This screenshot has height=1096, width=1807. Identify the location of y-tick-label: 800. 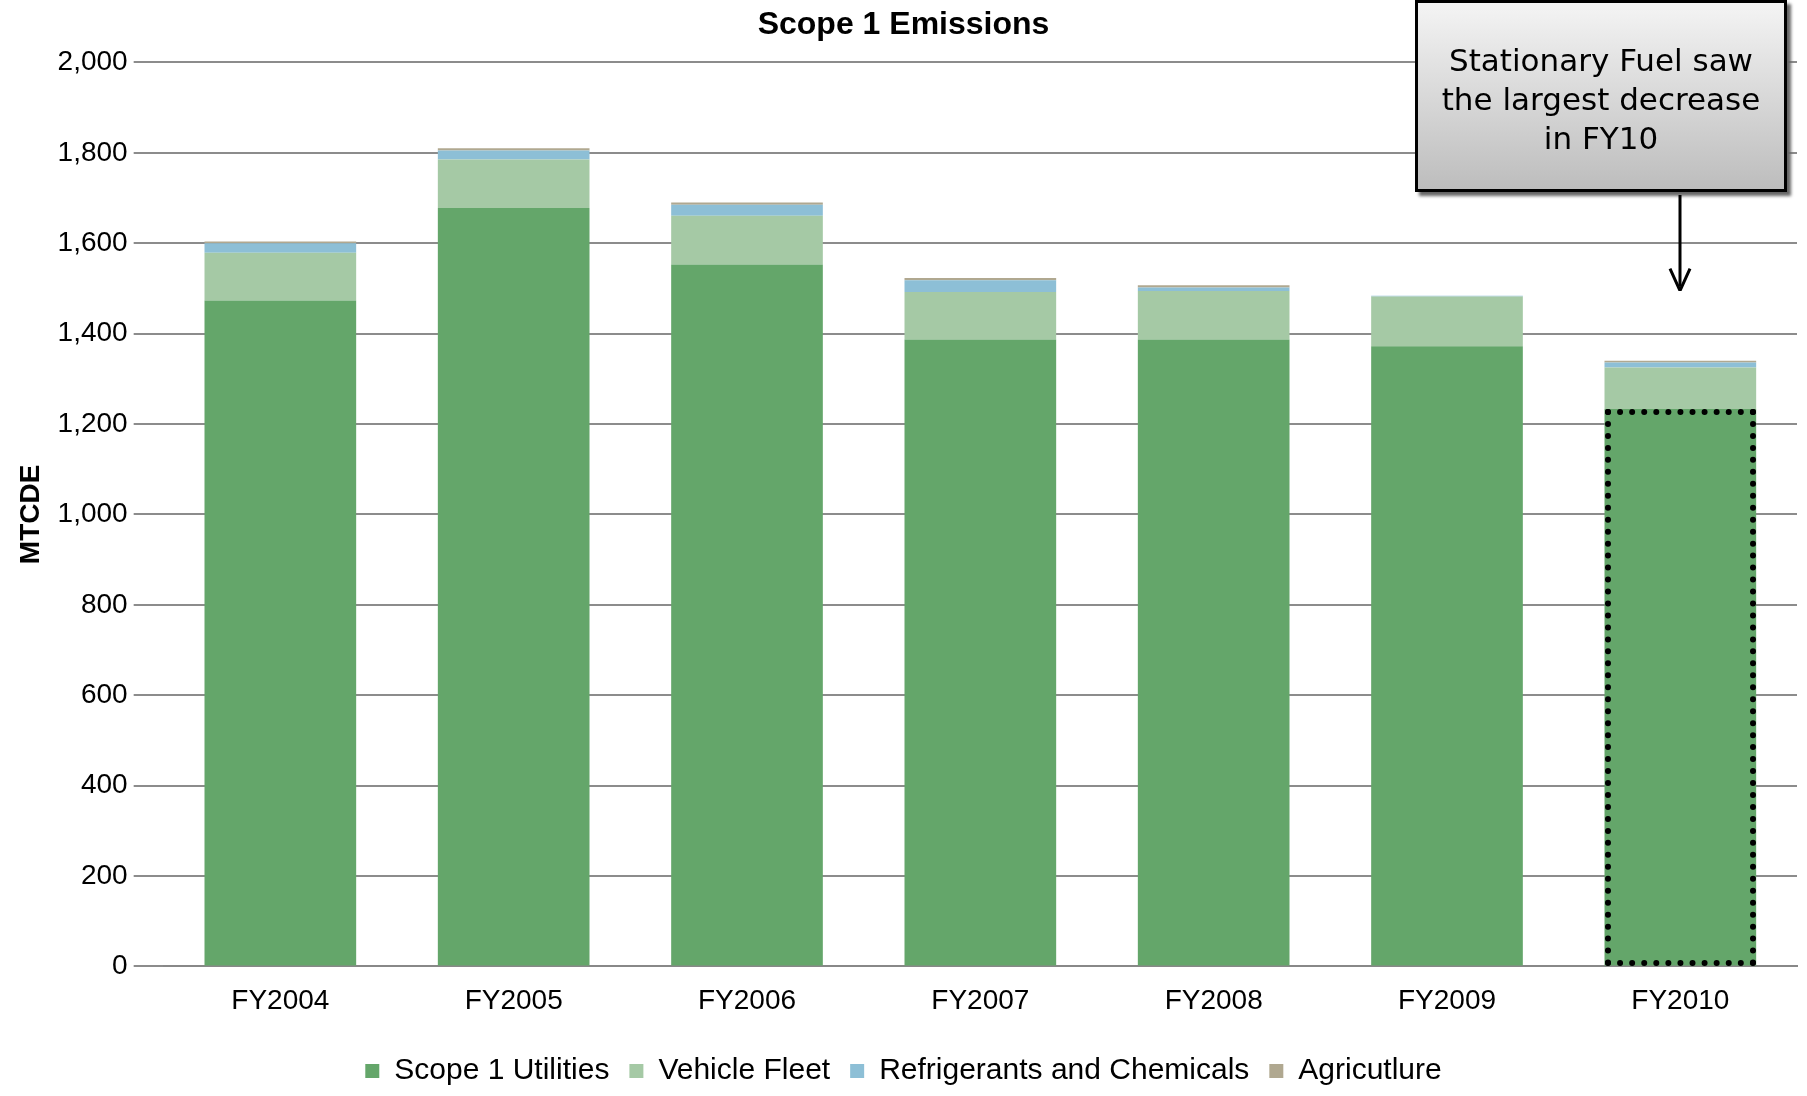
(104, 603).